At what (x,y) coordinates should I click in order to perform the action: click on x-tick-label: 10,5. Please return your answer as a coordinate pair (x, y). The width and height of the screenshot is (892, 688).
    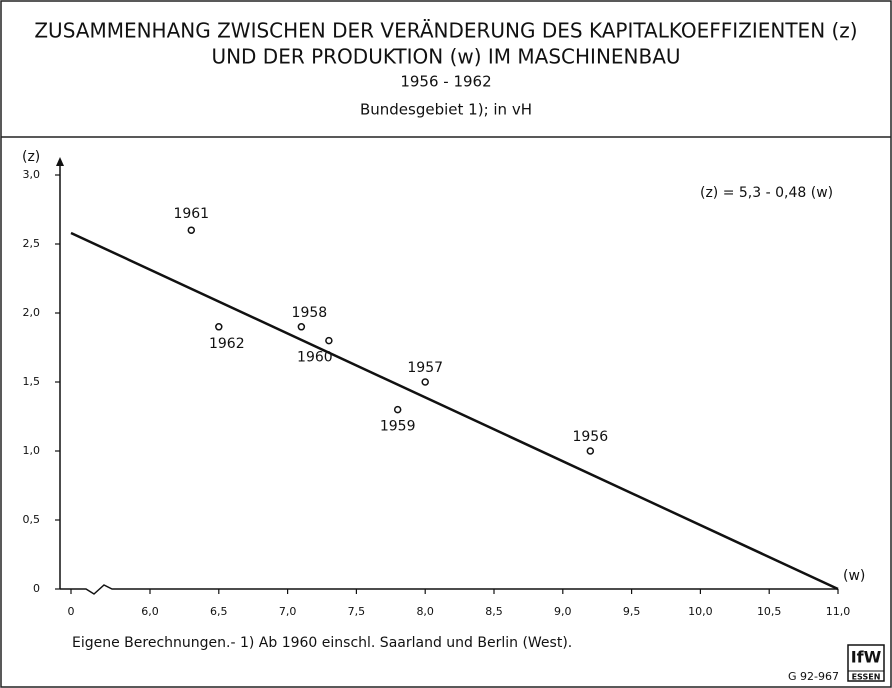
    Looking at the image, I should click on (769, 611).